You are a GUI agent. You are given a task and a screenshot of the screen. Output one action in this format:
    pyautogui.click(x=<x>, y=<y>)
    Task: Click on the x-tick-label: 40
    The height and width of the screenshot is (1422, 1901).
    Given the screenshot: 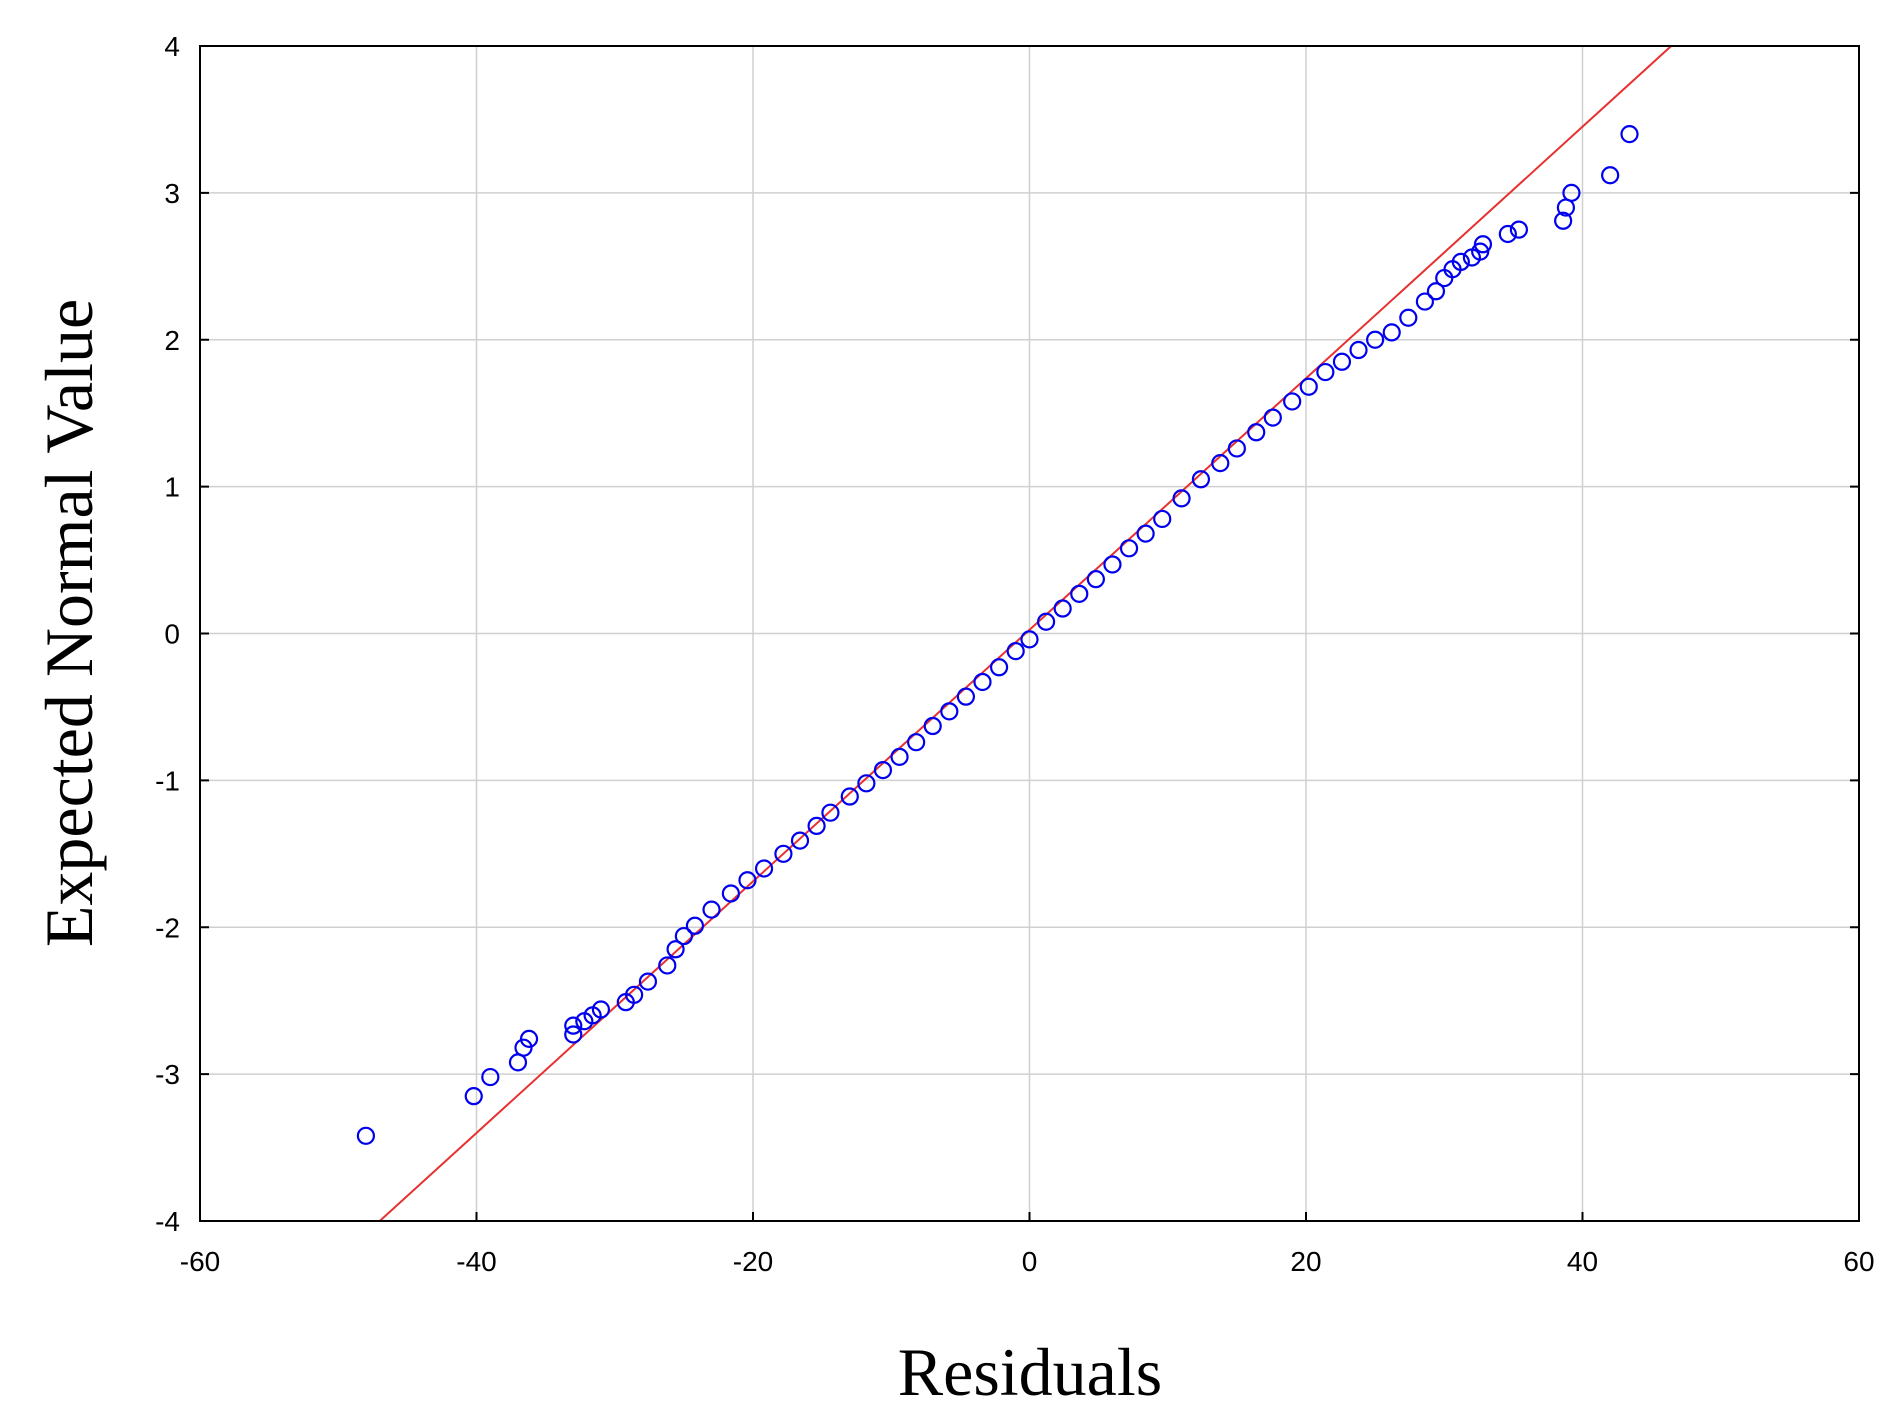 What is the action you would take?
    pyautogui.click(x=1582, y=1261)
    